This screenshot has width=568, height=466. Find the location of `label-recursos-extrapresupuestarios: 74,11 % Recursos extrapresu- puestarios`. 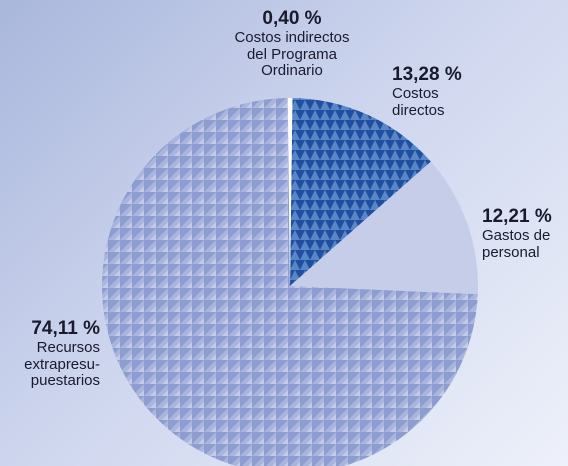

label-recursos-extrapresupuestarios: 74,11 % Recursos extrapresu- puestarios is located at coordinates (50, 354).